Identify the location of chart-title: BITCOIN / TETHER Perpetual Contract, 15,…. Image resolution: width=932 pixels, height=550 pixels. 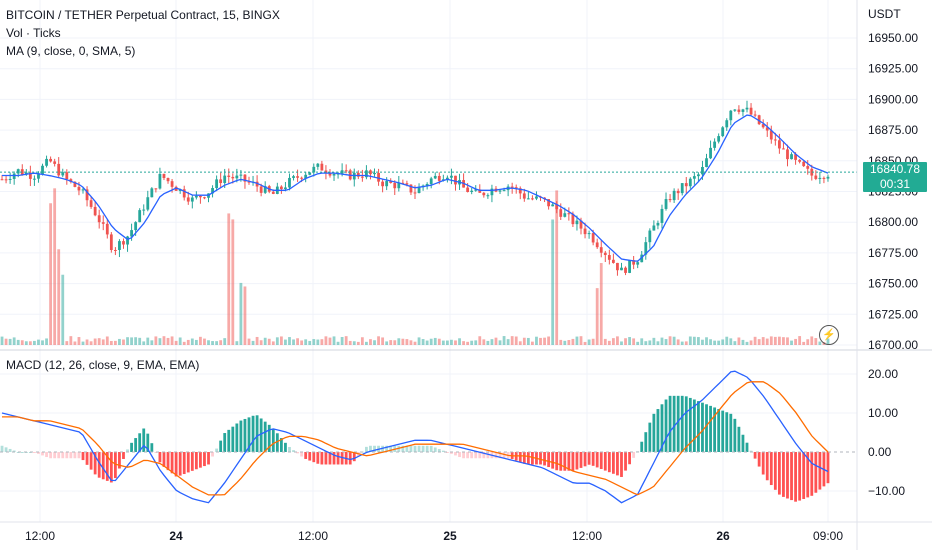
(143, 15).